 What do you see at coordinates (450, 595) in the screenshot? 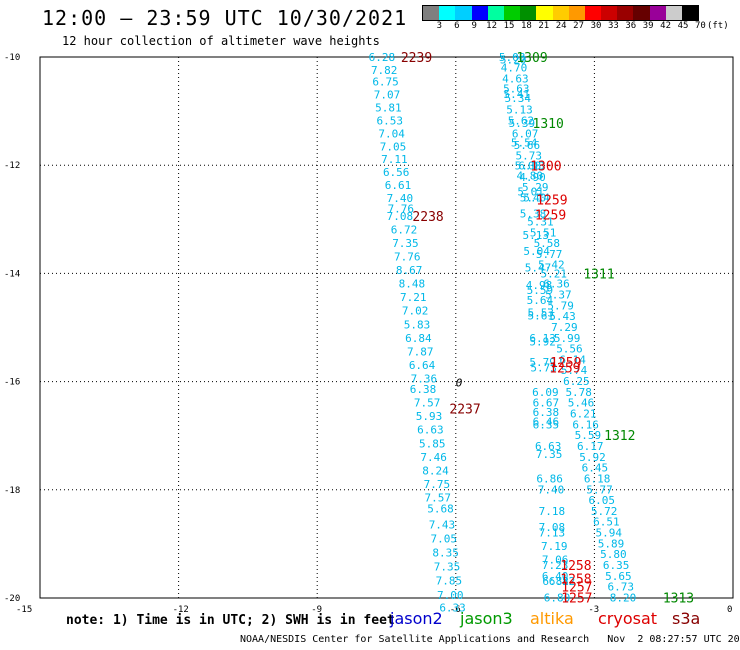
I see `swh-point: 7.00` at bounding box center [450, 595].